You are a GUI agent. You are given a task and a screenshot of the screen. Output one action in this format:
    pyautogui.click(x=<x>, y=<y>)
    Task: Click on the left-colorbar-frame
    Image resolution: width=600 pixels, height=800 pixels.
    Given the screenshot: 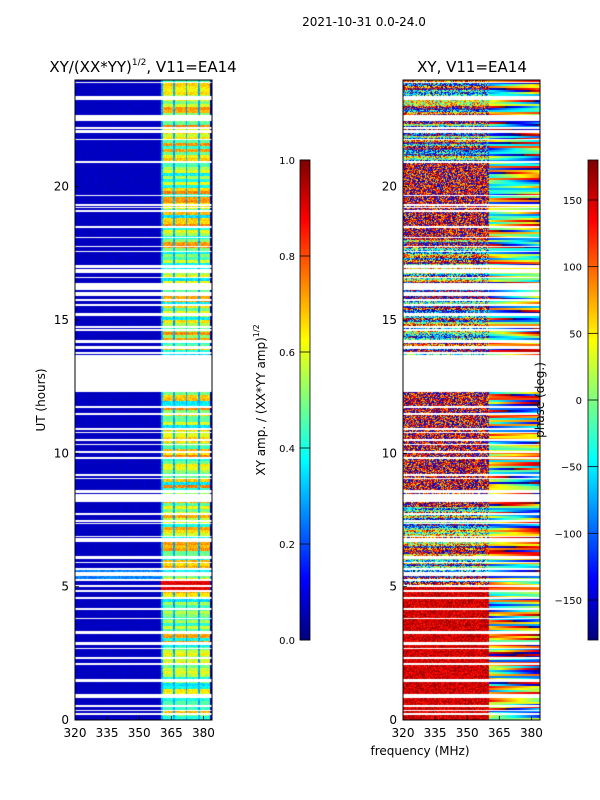 What is the action you would take?
    pyautogui.click(x=305, y=400)
    